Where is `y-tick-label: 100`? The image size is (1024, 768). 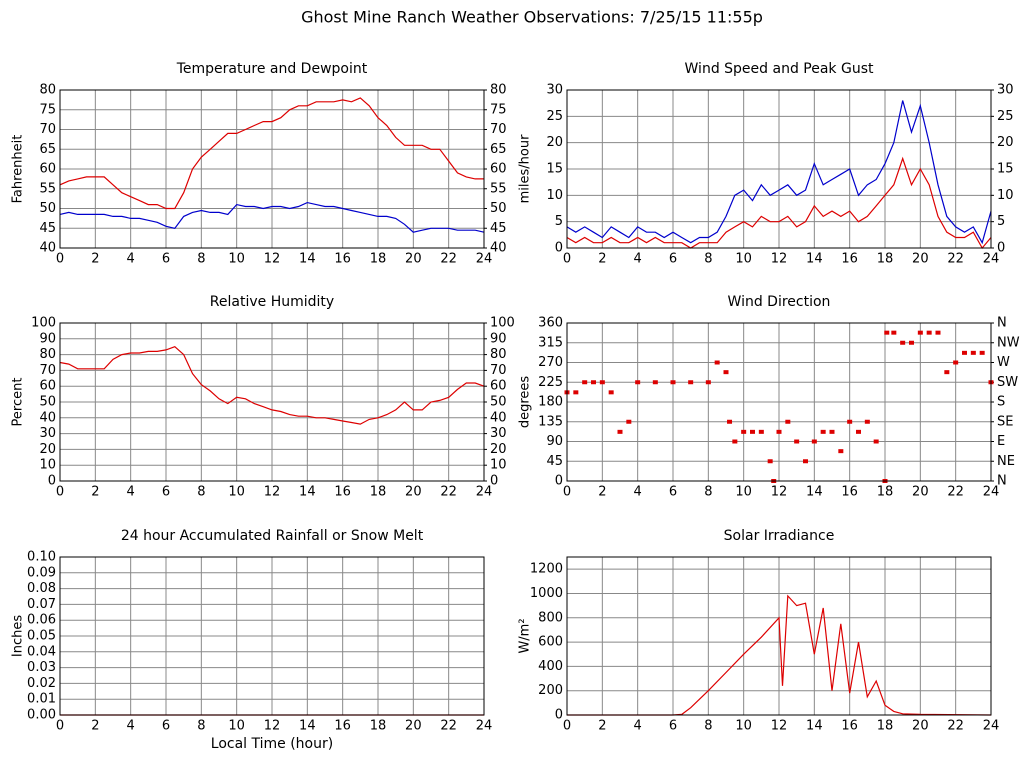 y-tick-label: 100 is located at coordinates (43, 323).